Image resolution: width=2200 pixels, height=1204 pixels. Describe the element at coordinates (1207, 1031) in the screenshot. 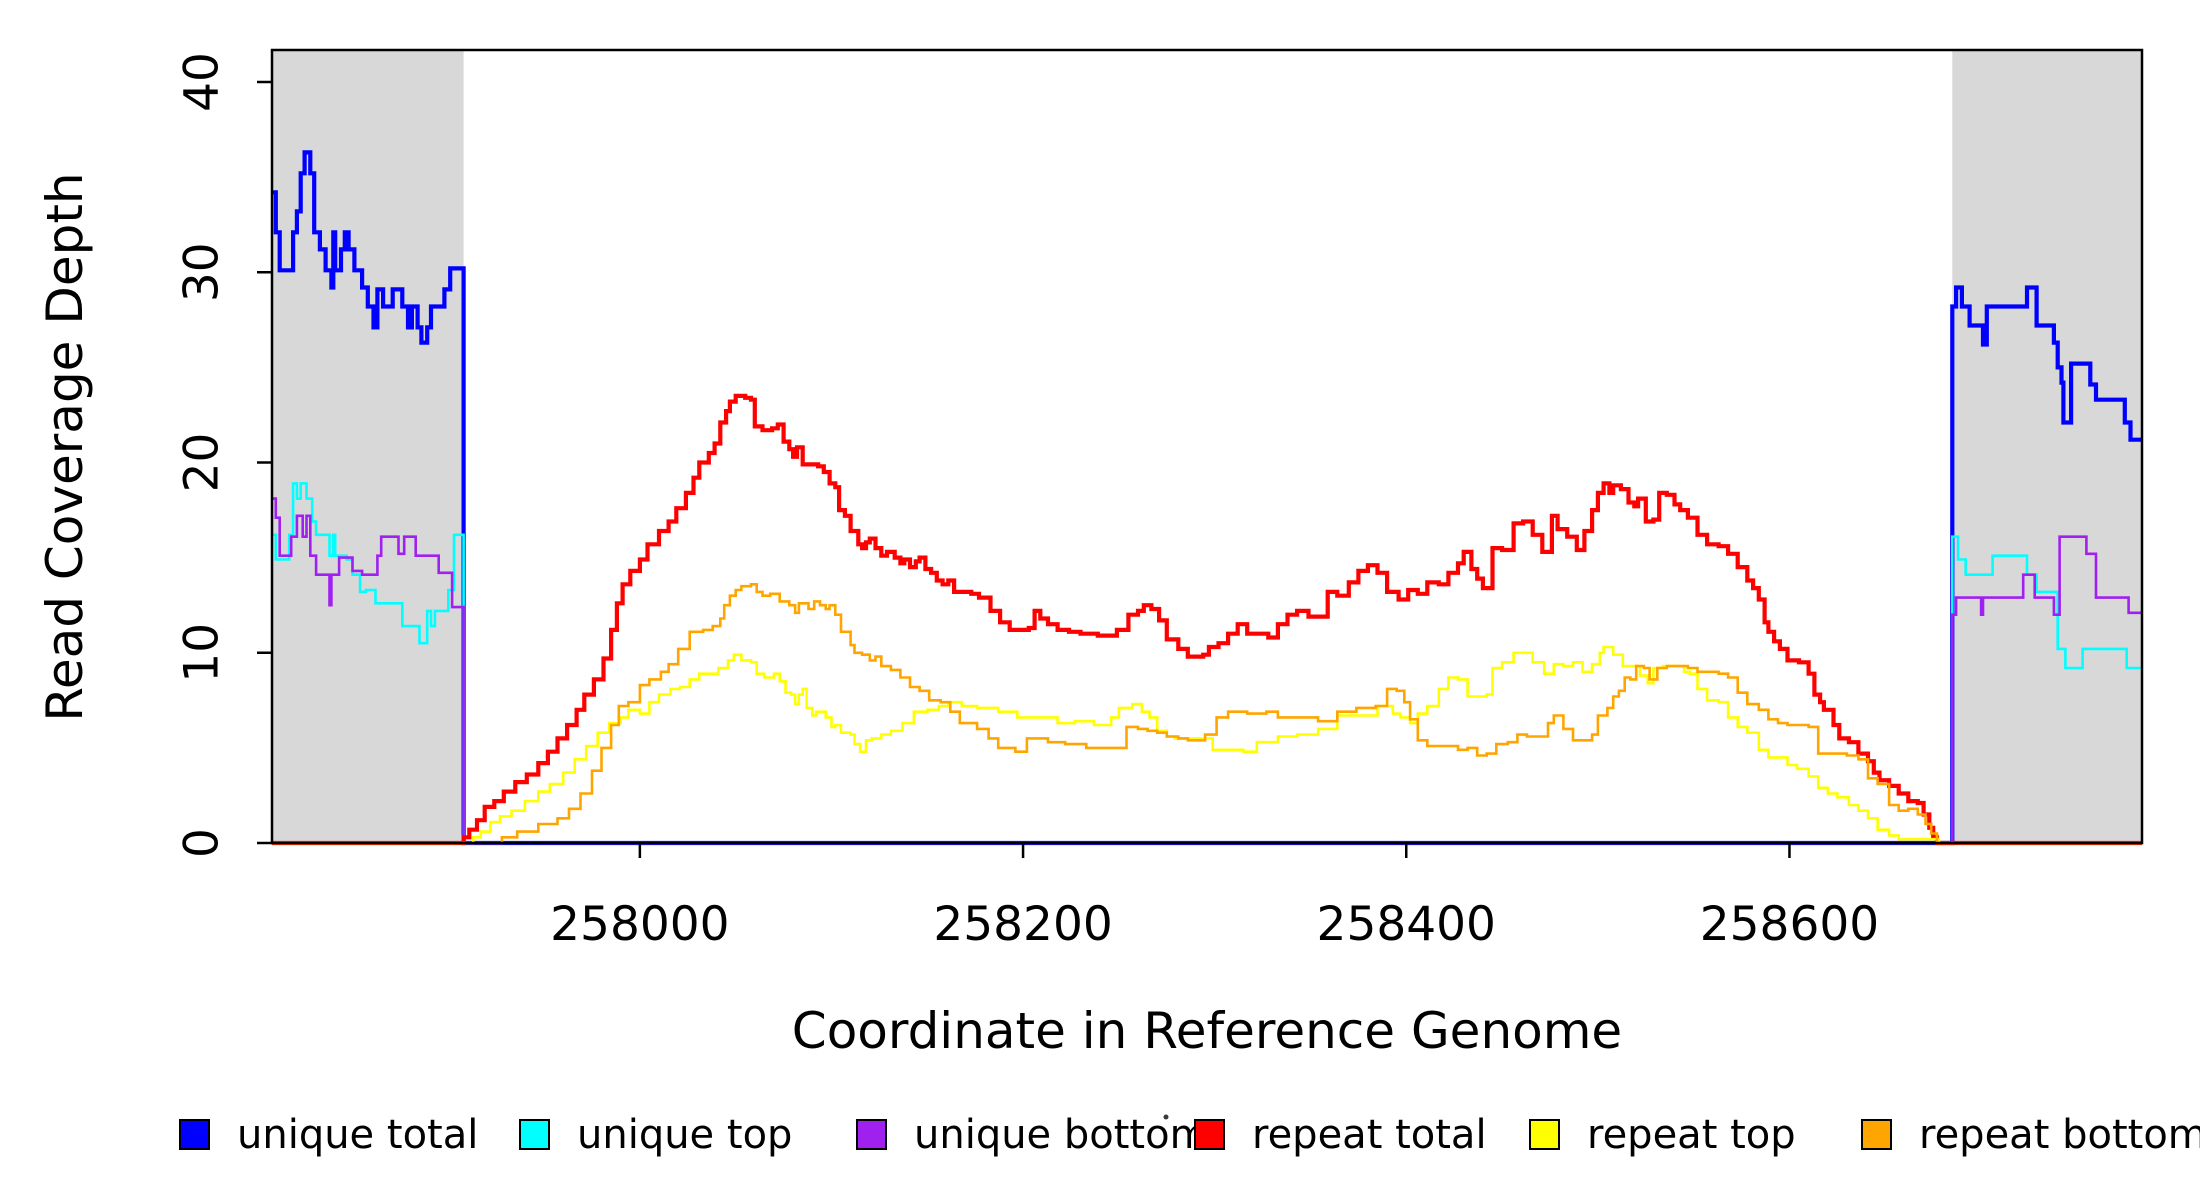

I see `x-axis-title: Coordinate in Reference Genome` at that location.